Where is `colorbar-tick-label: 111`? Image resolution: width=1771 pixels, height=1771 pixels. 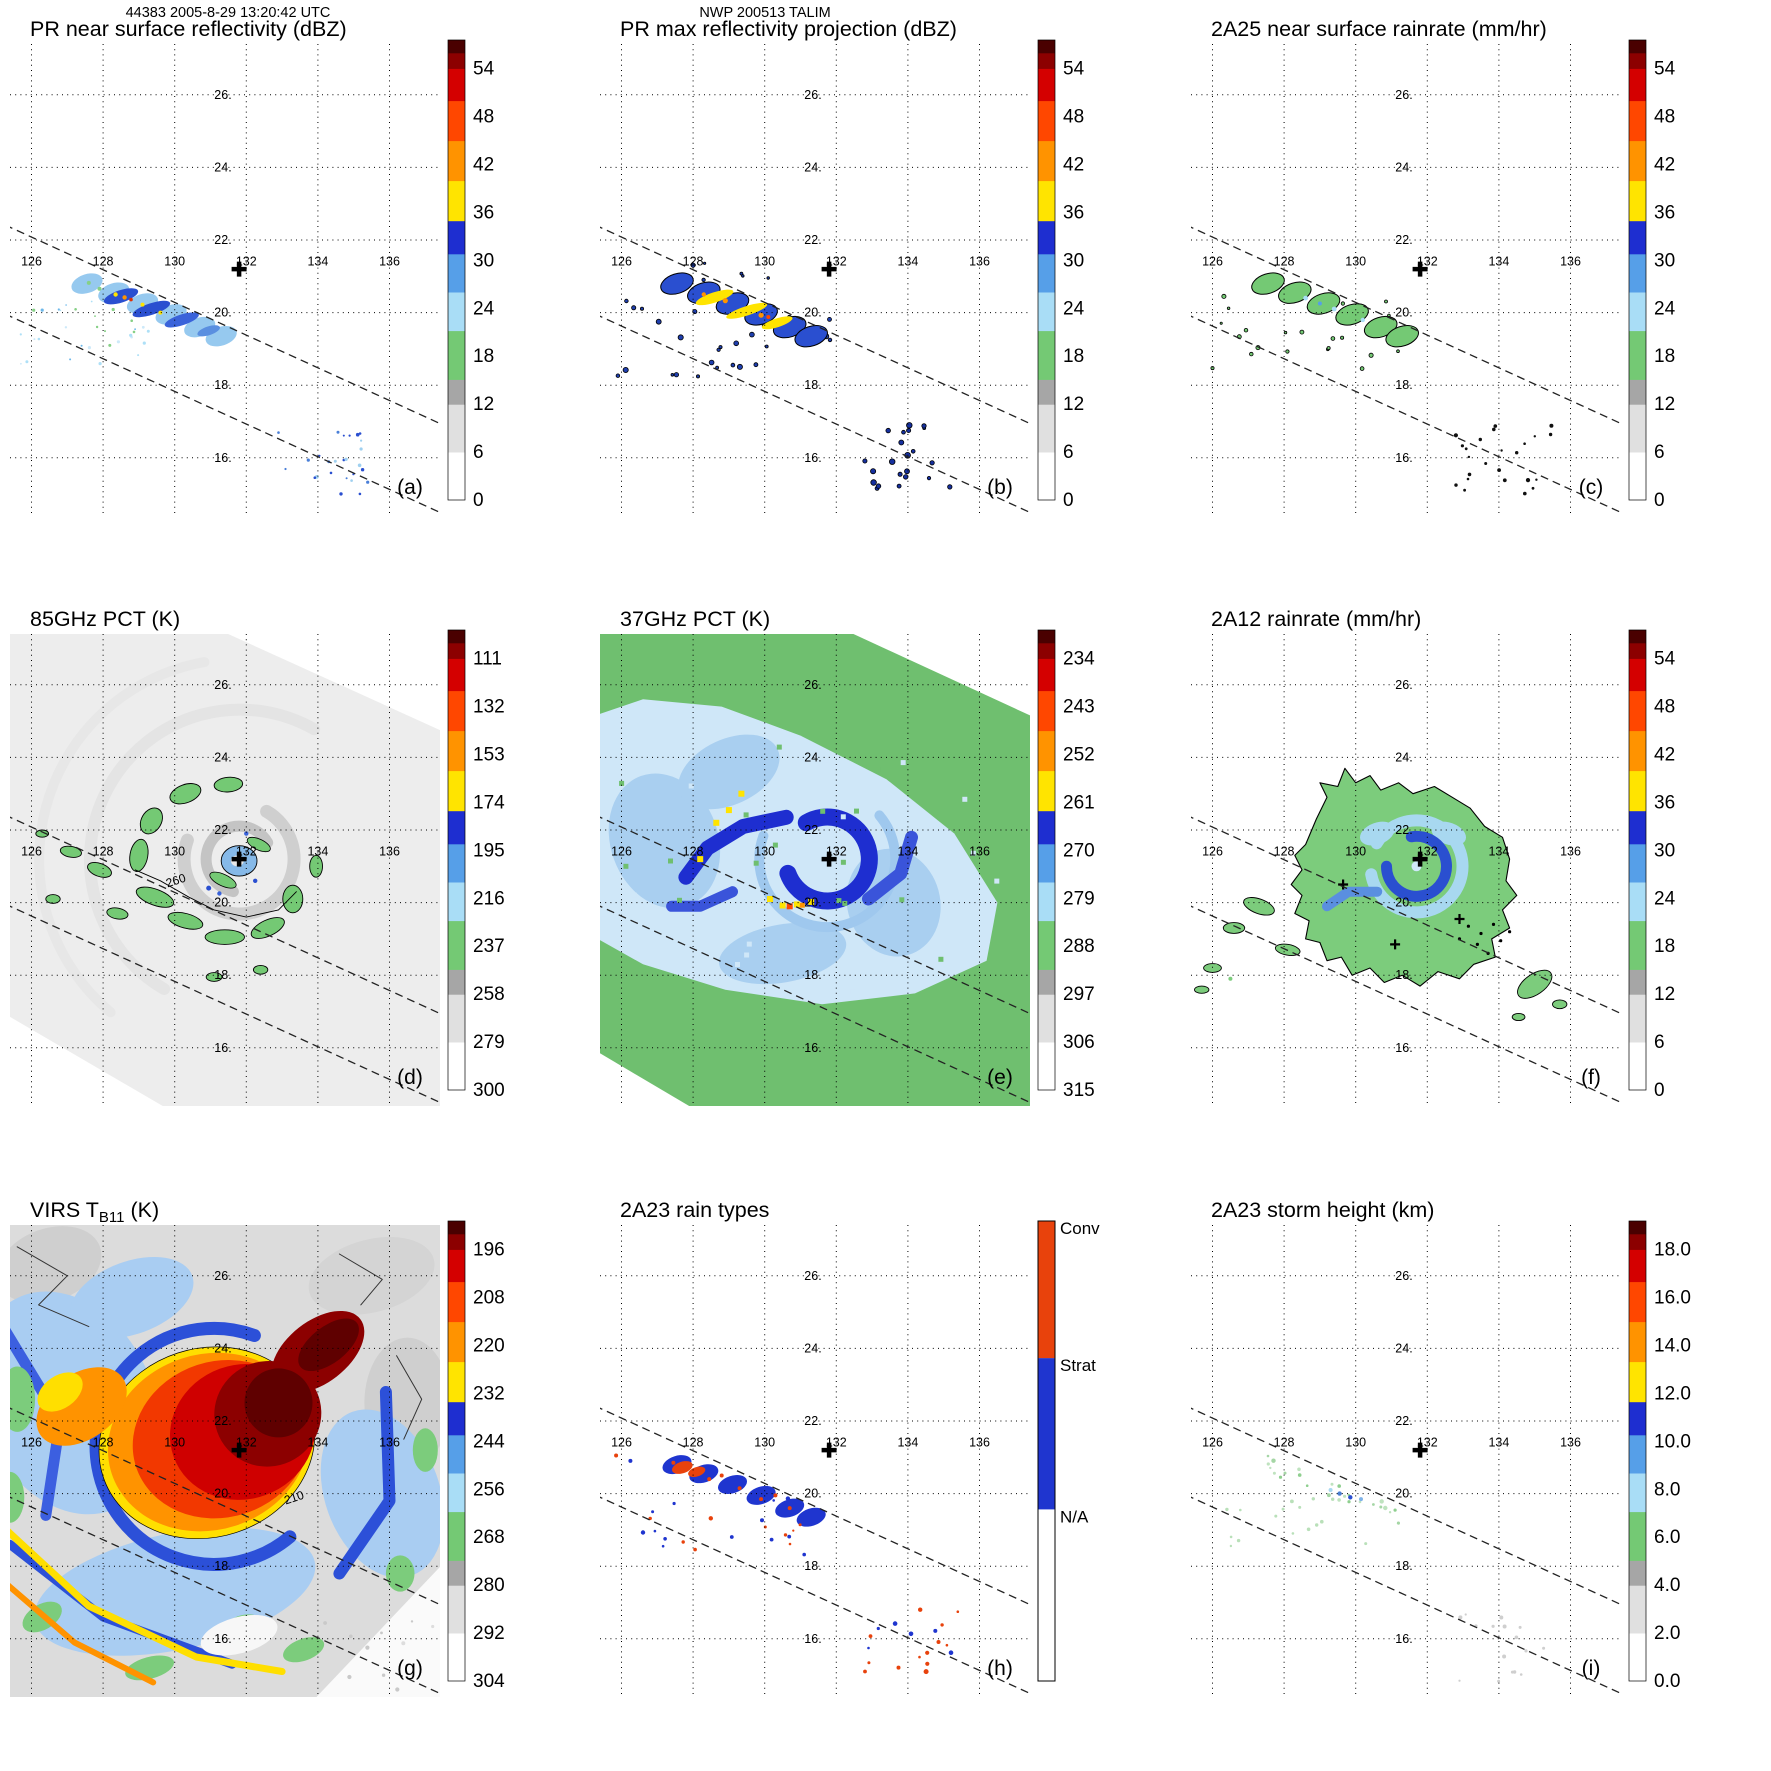 colorbar-tick-label: 111 is located at coordinates (487, 659).